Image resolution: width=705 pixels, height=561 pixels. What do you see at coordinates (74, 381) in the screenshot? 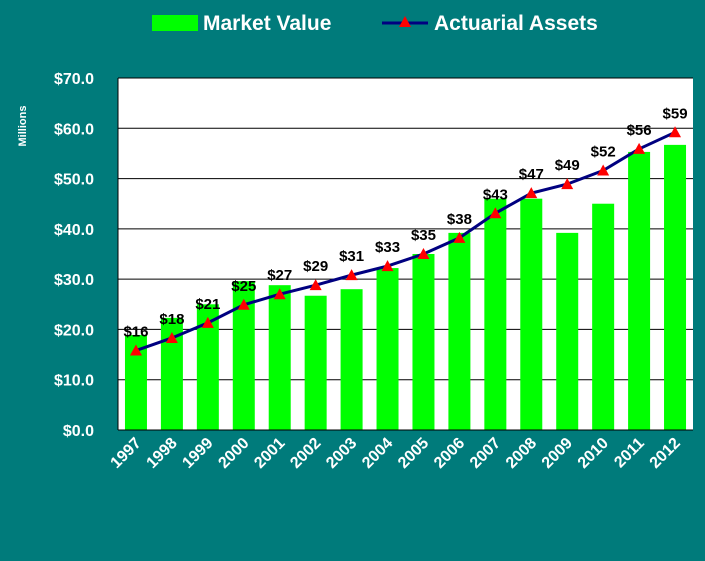
I see `y-tick-label: $10.0` at bounding box center [74, 381].